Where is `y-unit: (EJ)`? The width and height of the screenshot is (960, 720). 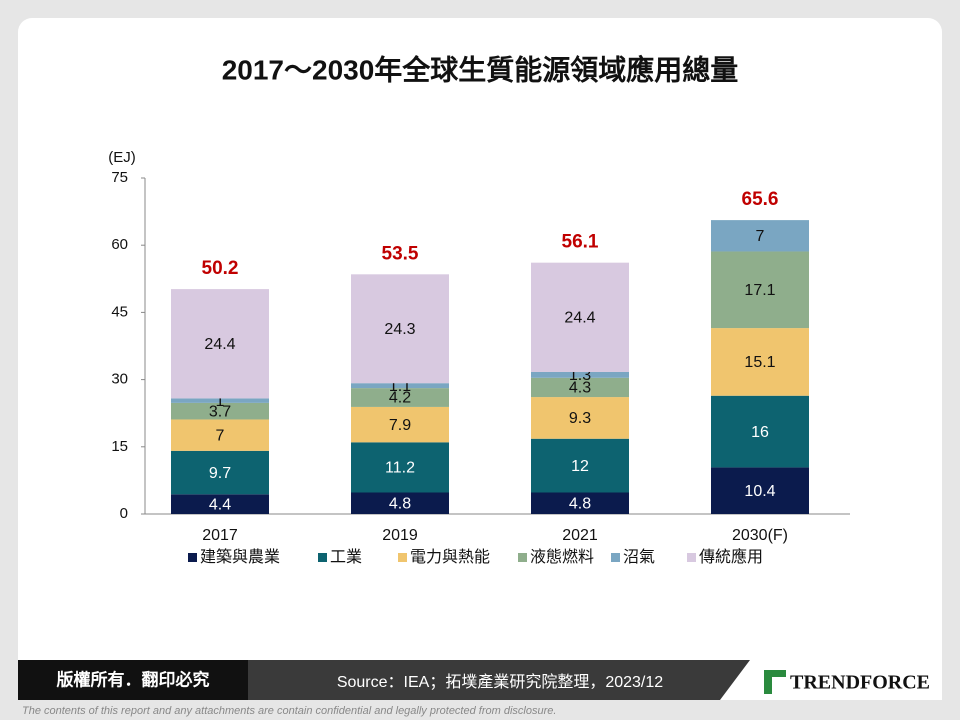
y-unit: (EJ) is located at coordinates (122, 157).